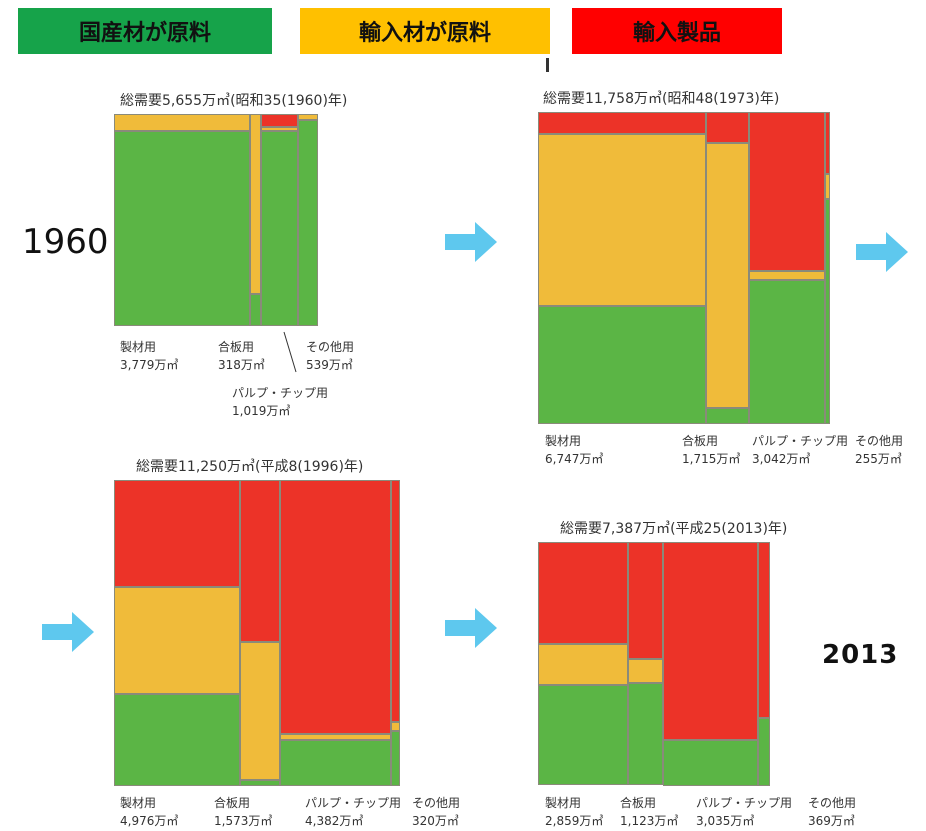 This screenshot has height=831, width=926. I want to click on category-value: 369万㎥, so click(831, 821).